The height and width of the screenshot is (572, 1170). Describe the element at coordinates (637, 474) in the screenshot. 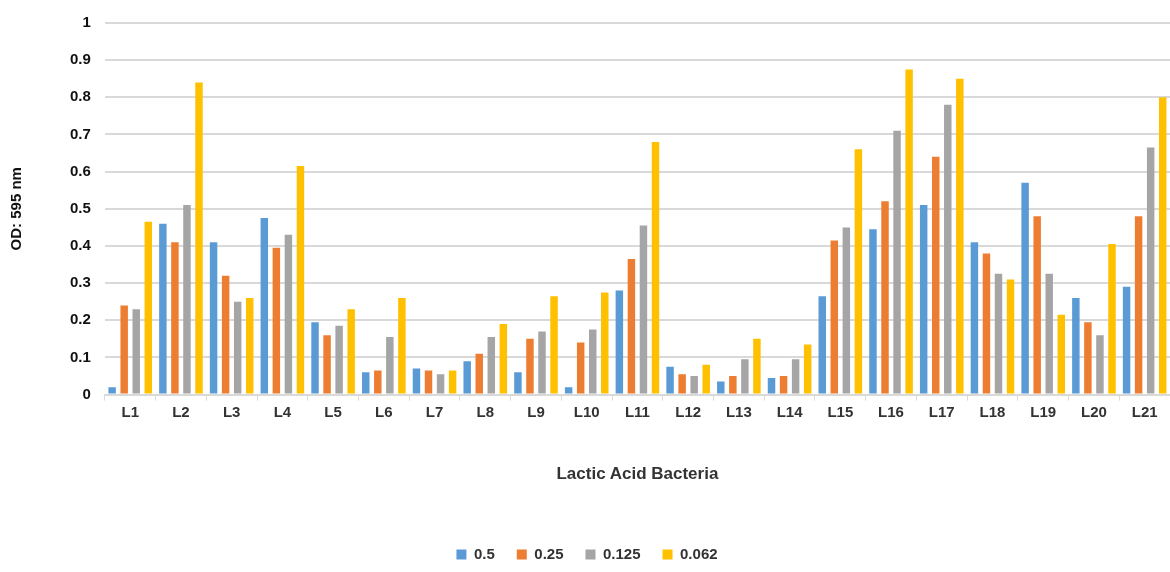

I see `x-axis-title: Lactic Acid Bacteria` at that location.